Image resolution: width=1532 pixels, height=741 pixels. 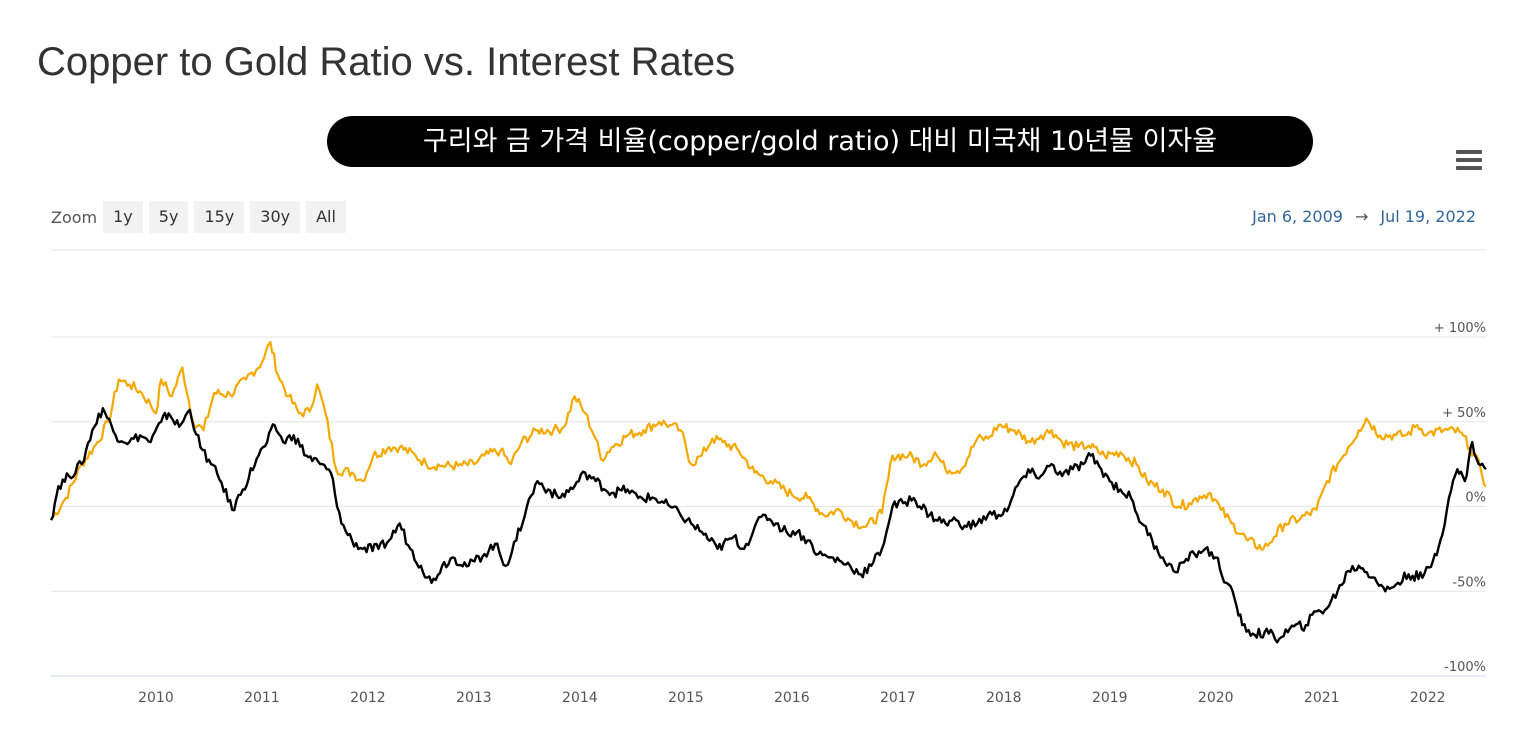 I want to click on x-tick-label: 2017, so click(x=898, y=698).